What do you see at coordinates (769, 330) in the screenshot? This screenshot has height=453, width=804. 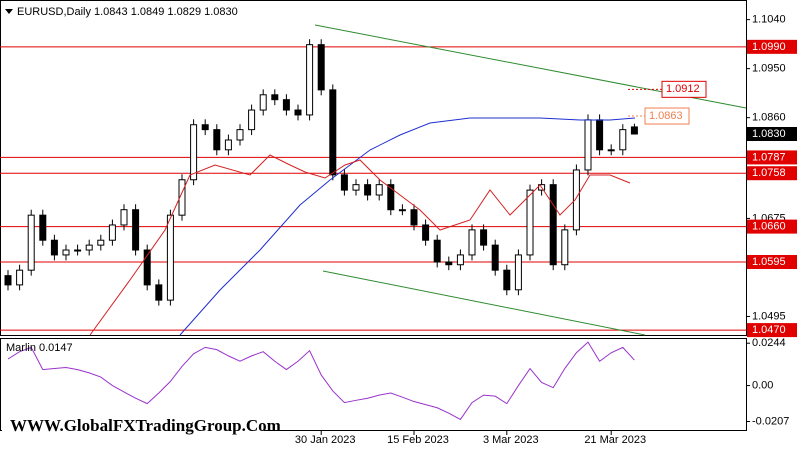 I see `level-label: 1.0470` at bounding box center [769, 330].